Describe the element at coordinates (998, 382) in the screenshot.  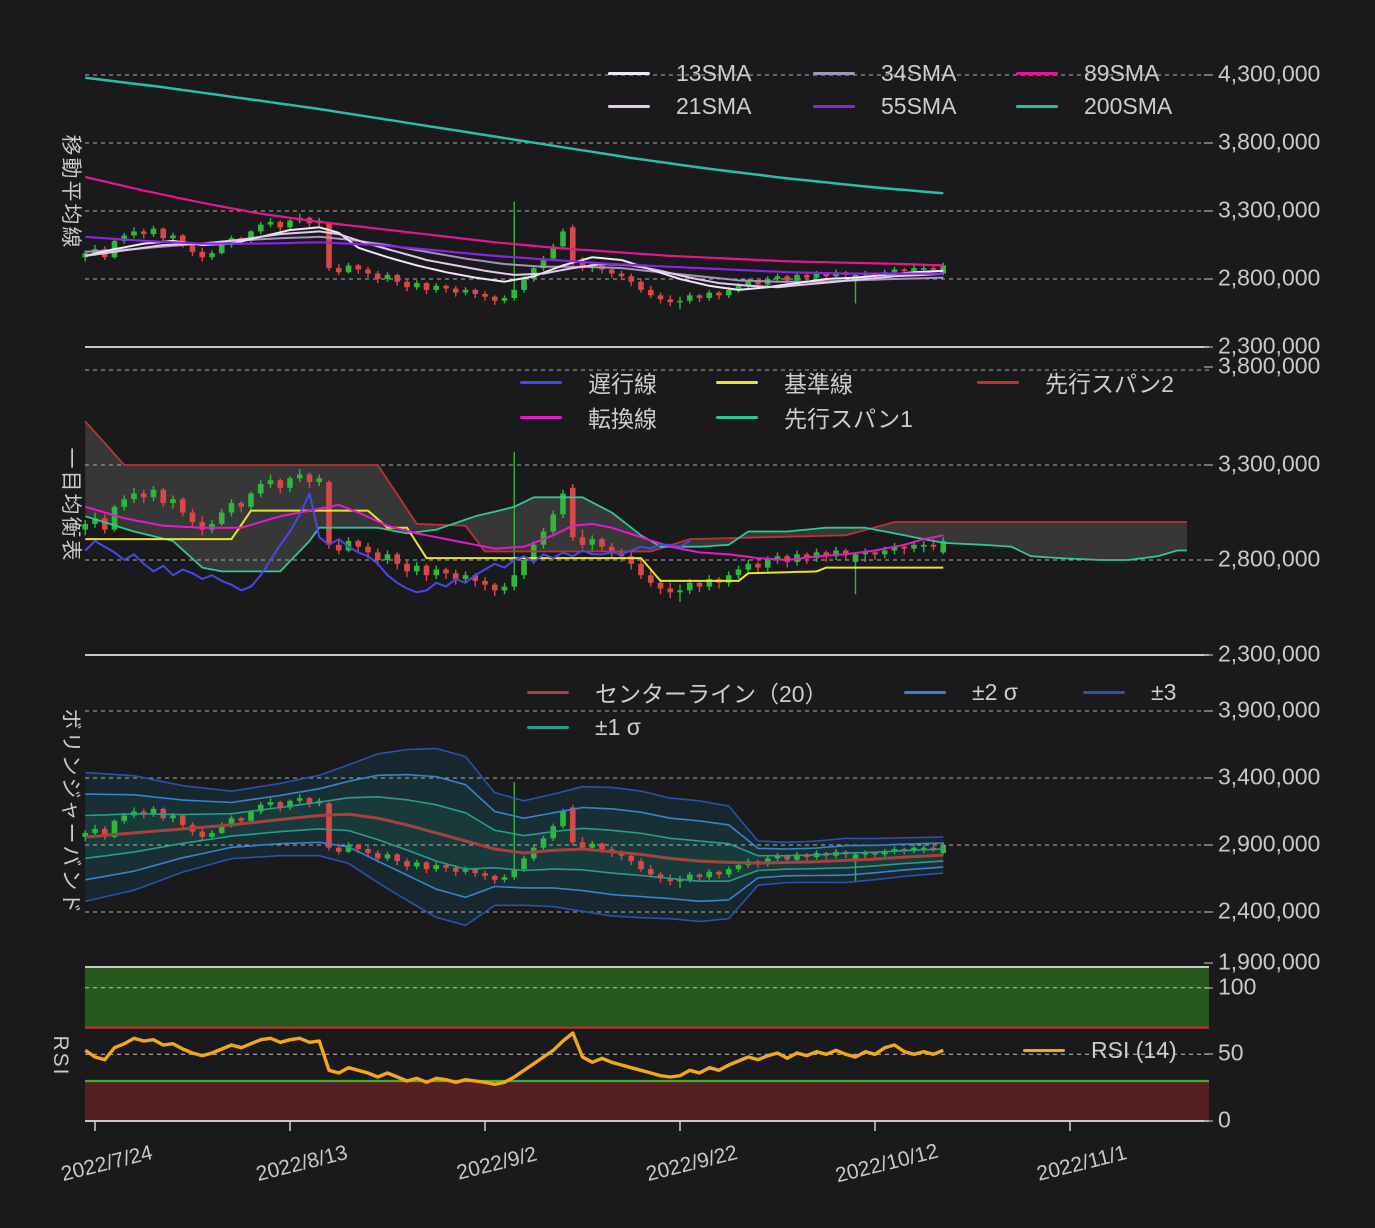
I see `legend-swatch-span2` at that location.